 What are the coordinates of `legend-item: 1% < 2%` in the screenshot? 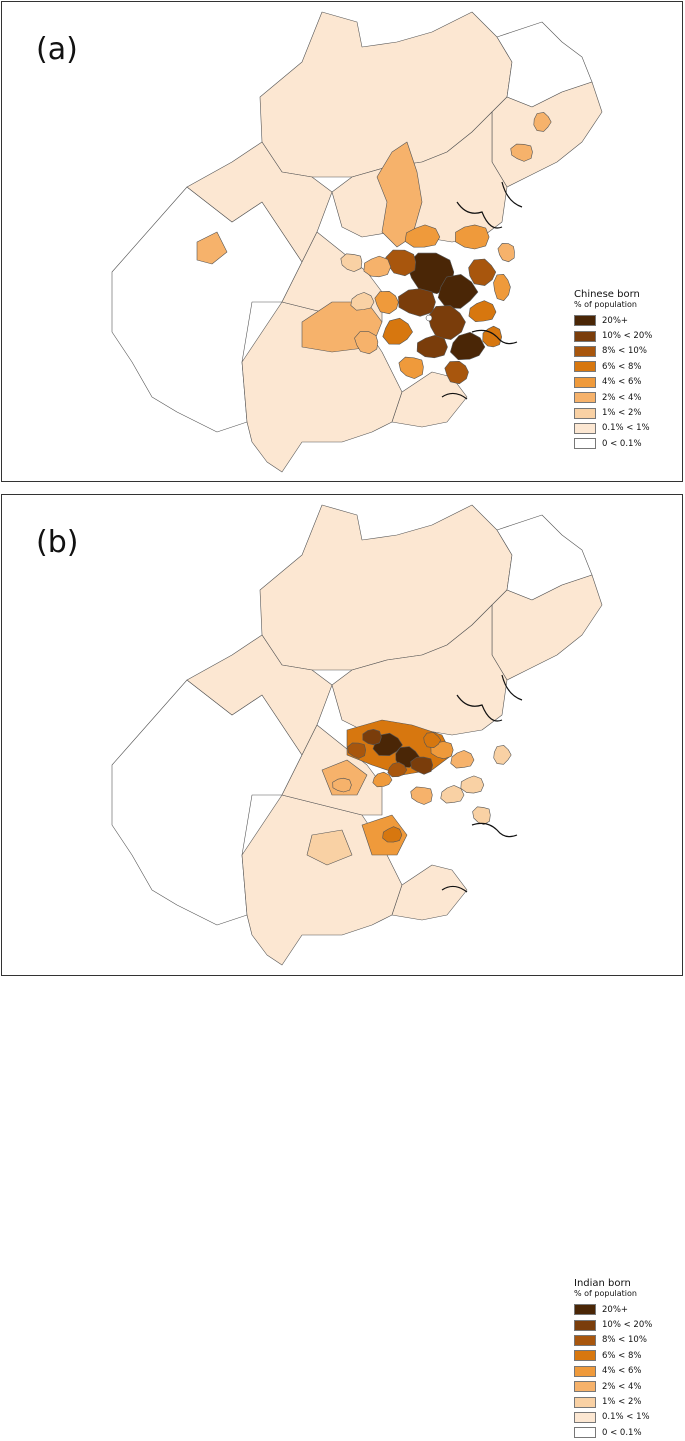 It's located at (613, 412).